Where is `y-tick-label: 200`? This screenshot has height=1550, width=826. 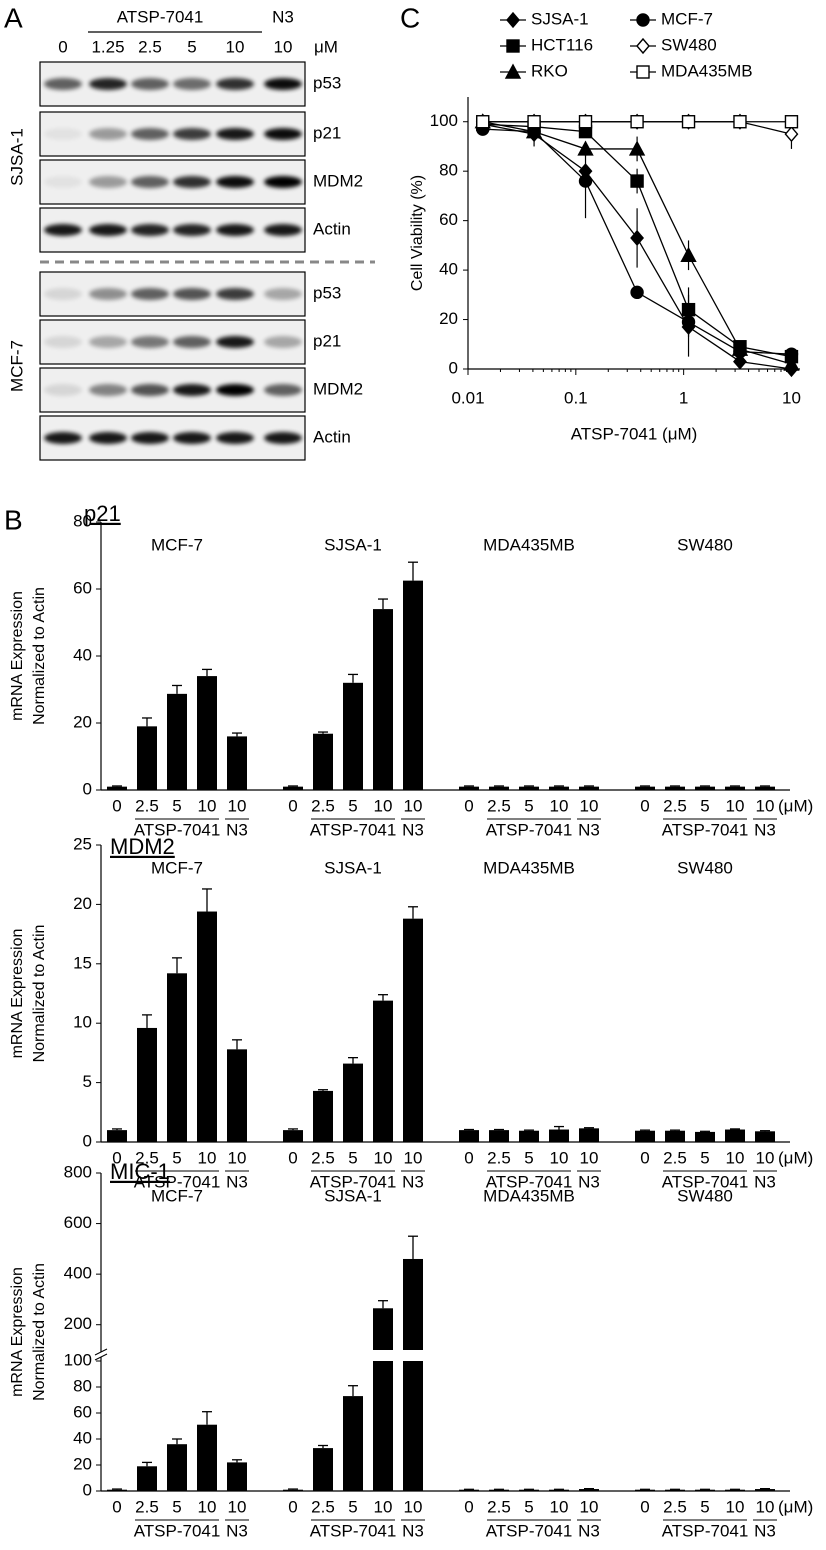
y-tick-label: 200 is located at coordinates (78, 1323).